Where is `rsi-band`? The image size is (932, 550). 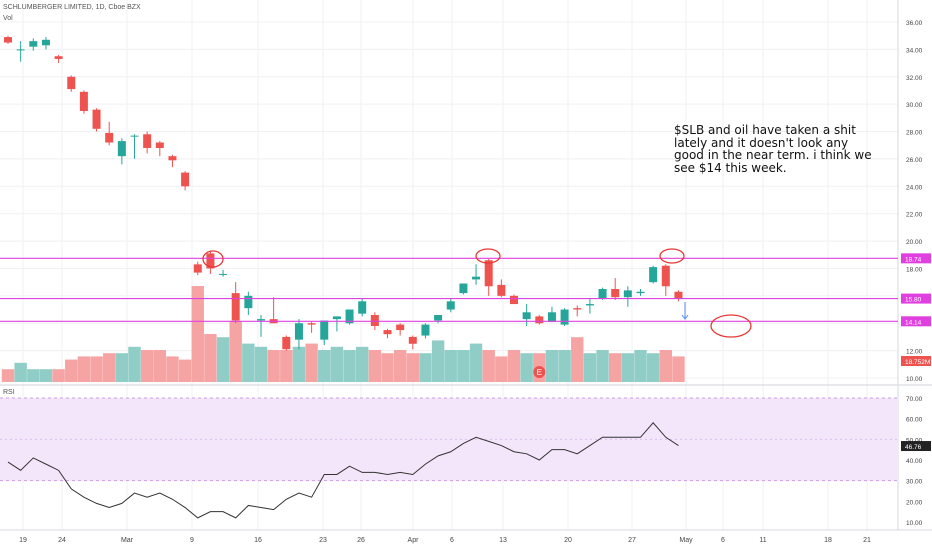 rsi-band is located at coordinates (449, 439).